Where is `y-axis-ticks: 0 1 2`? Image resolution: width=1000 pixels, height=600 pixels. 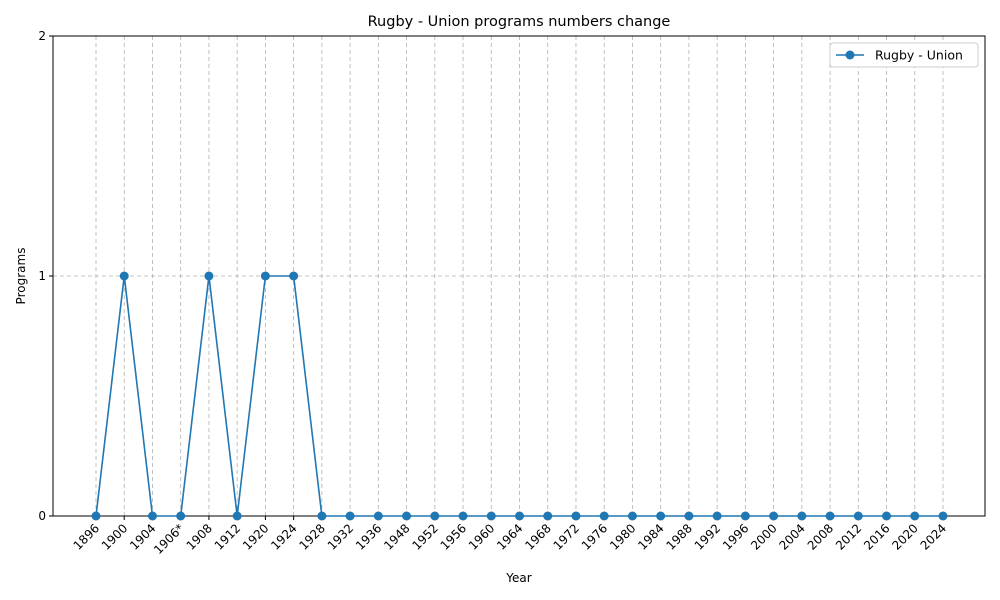 y-axis-ticks: 0 1 2 is located at coordinates (45, 276).